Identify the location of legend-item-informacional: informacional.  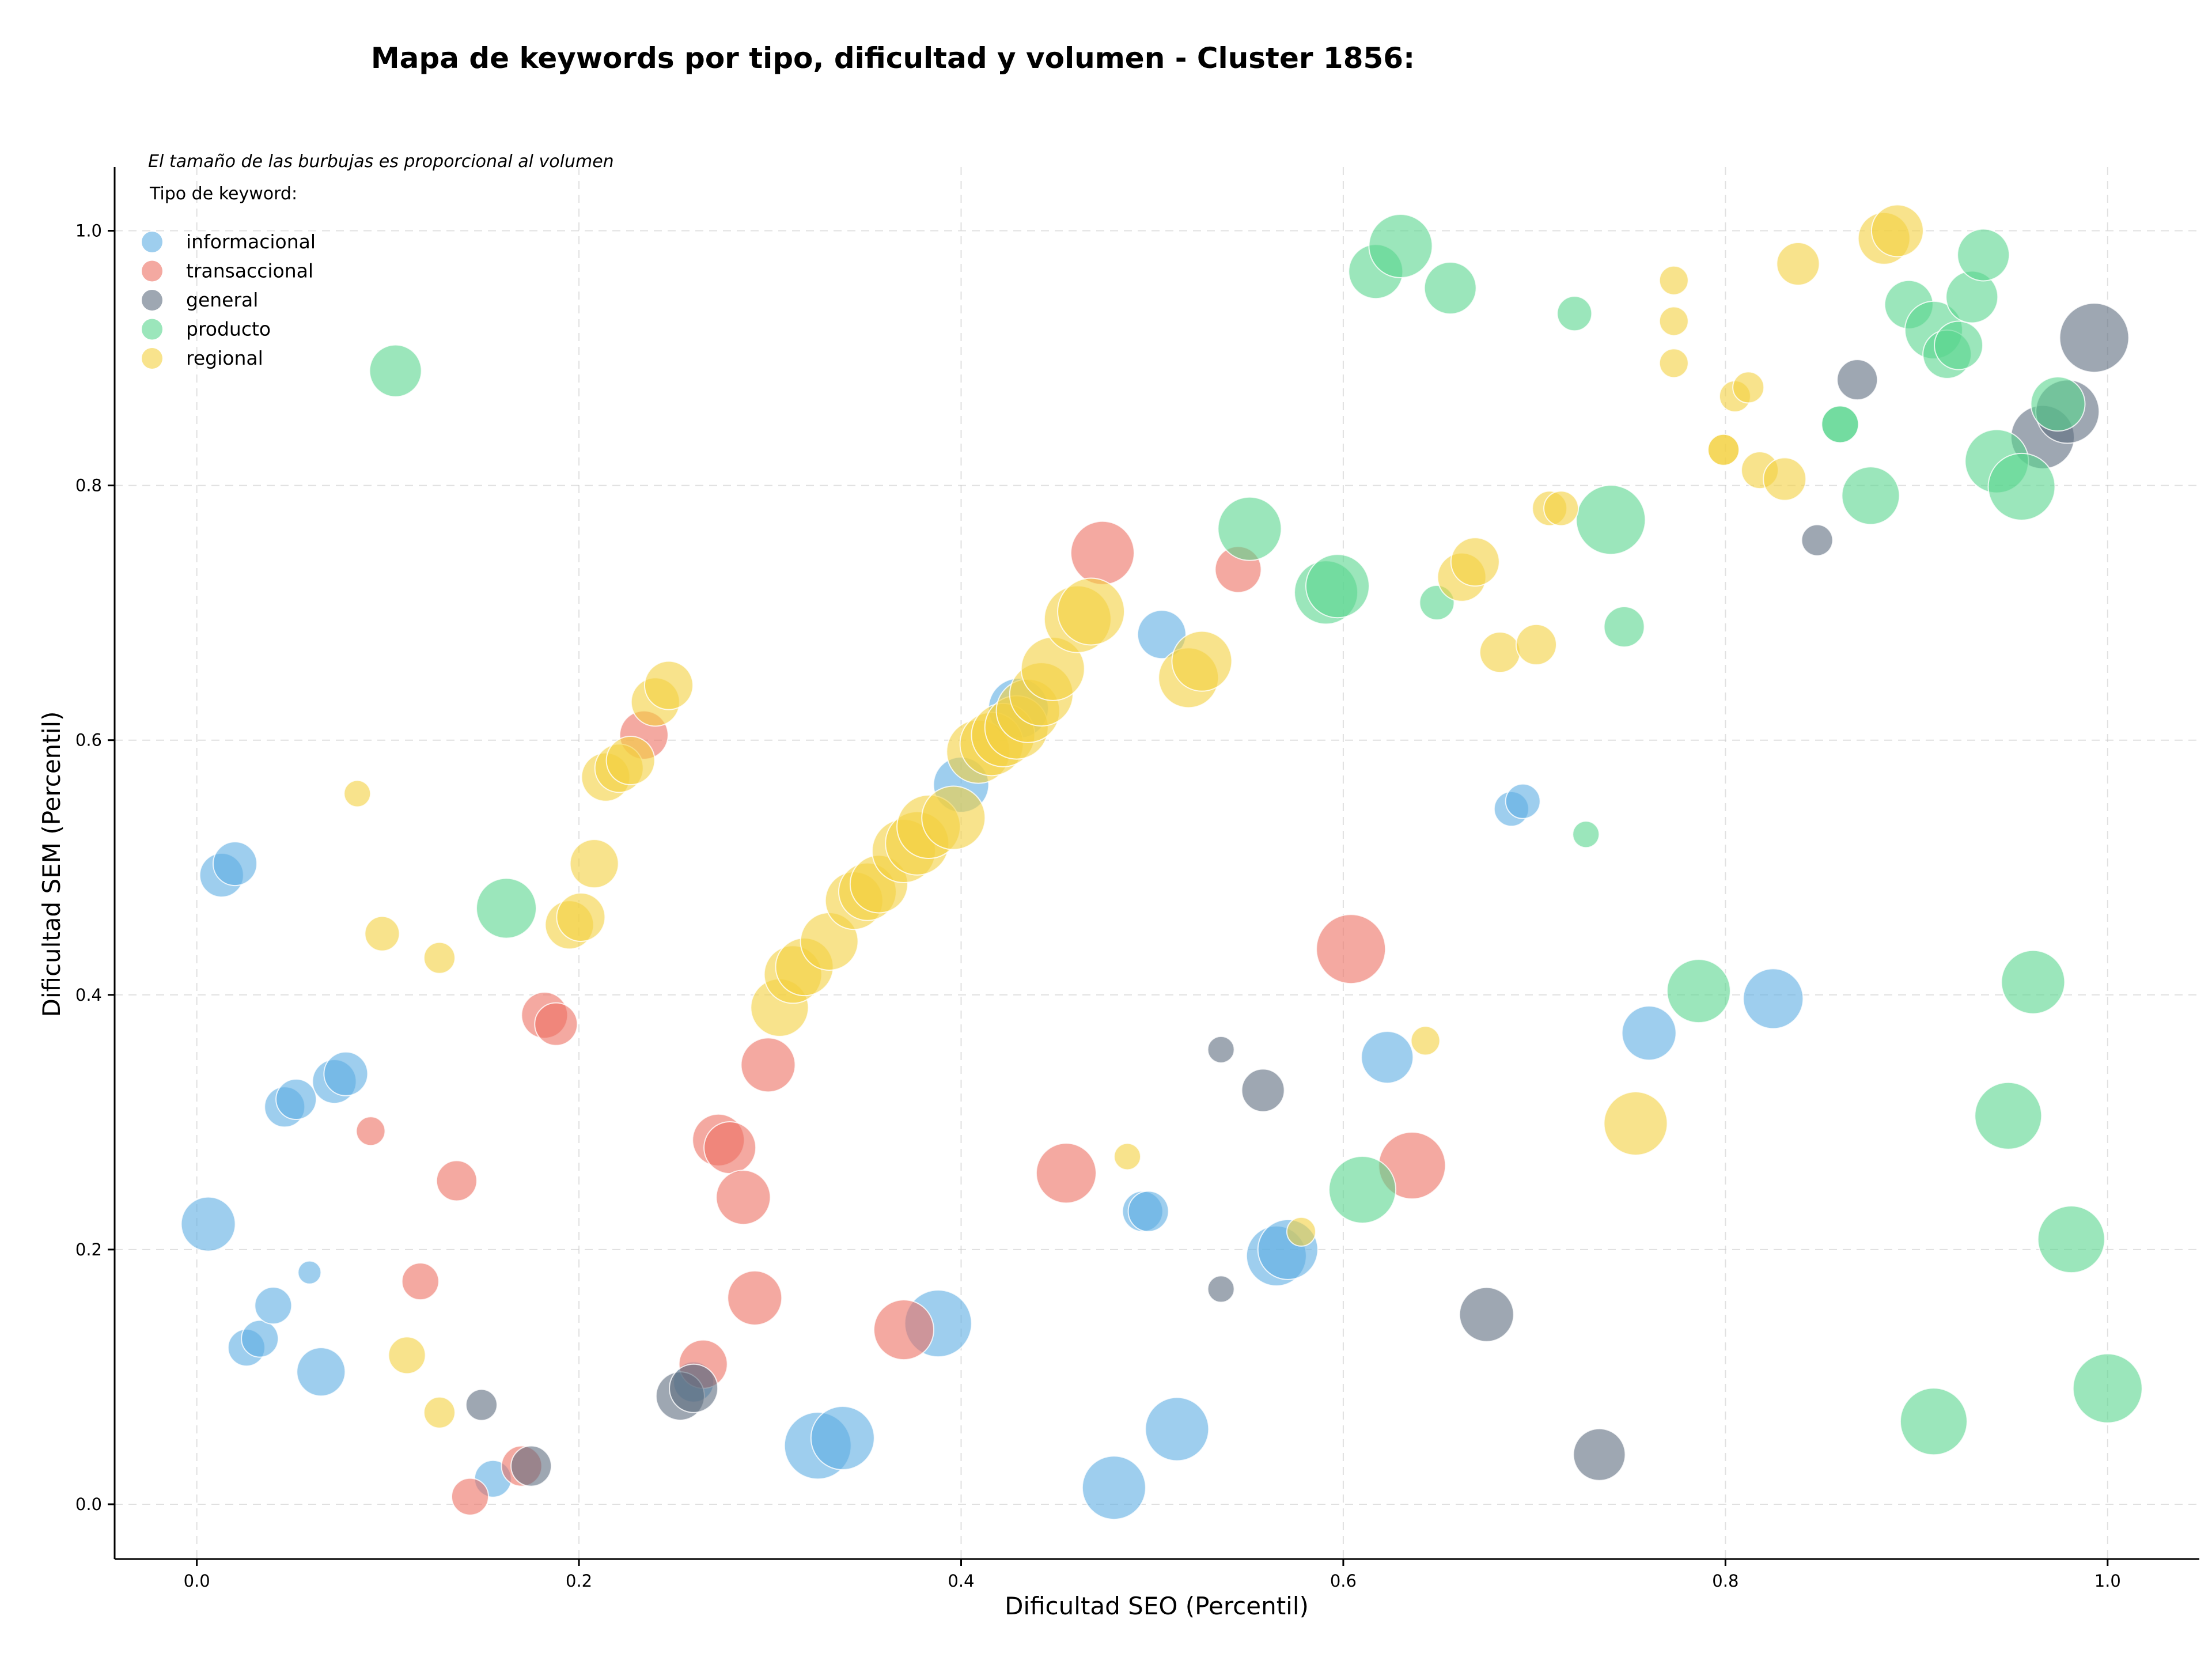
(229, 241).